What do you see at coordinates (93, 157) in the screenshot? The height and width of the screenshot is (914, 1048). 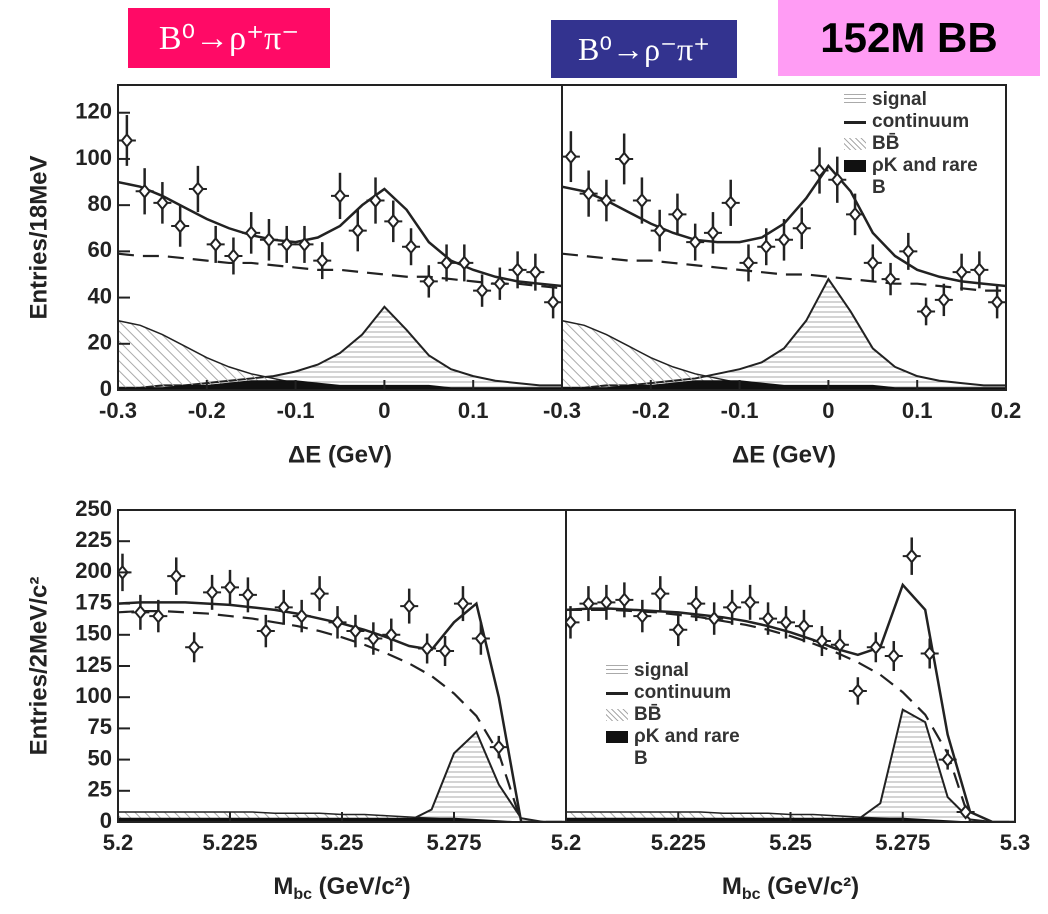 I see `y-tick-label: 100` at bounding box center [93, 157].